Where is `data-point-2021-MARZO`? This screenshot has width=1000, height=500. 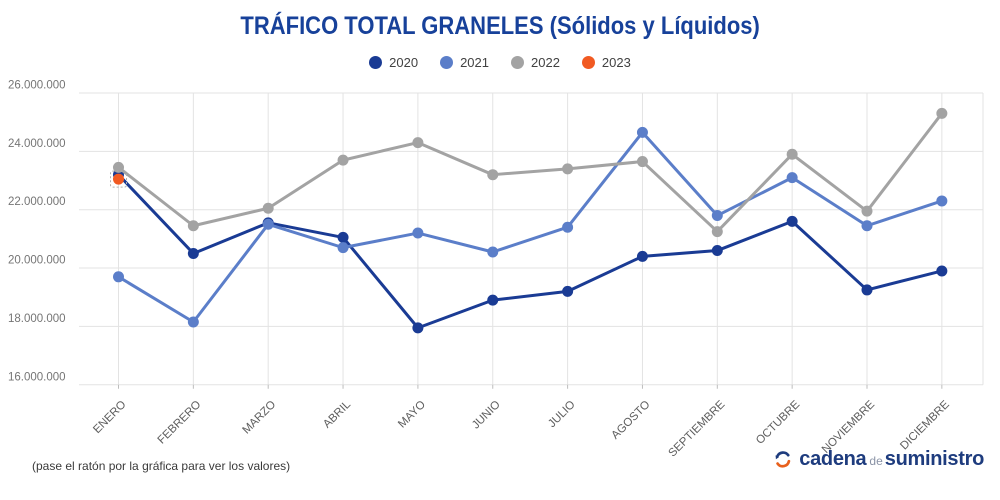 data-point-2021-MARZO is located at coordinates (268, 224).